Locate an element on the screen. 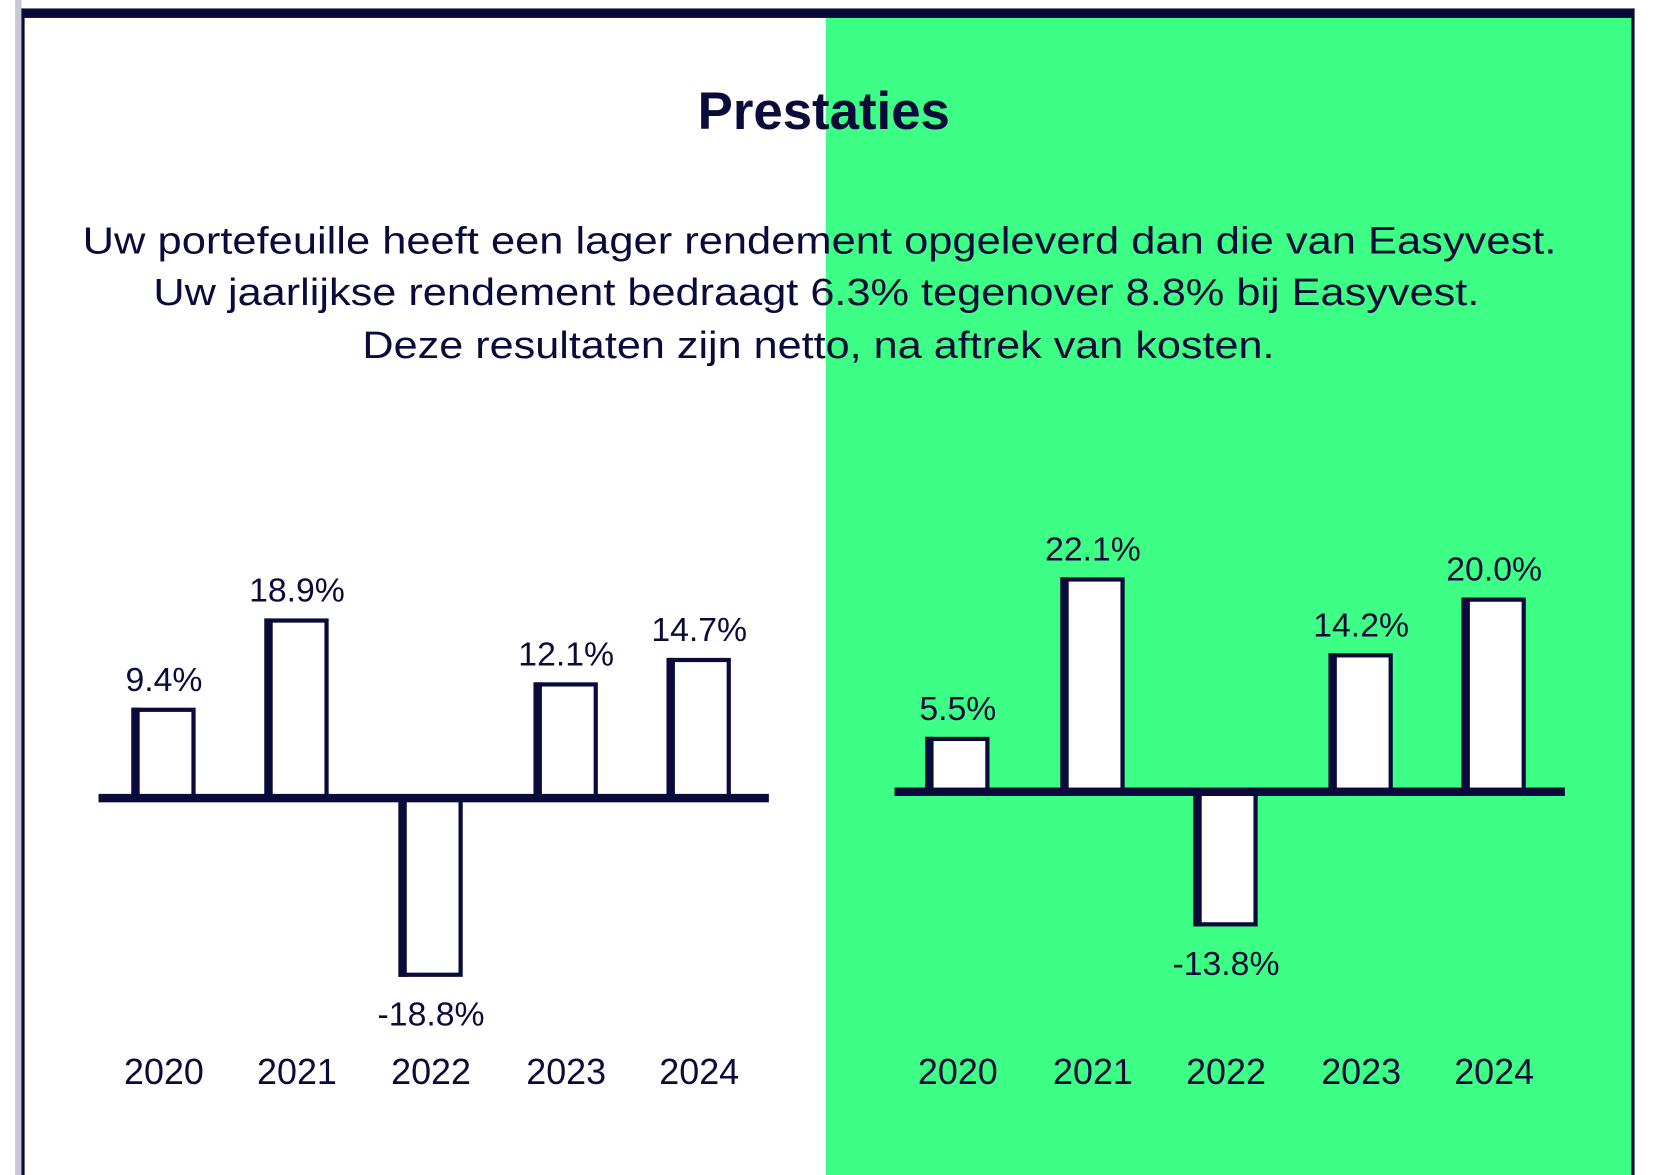 The height and width of the screenshot is (1175, 1656). value-label: 9.4% is located at coordinates (163, 680).